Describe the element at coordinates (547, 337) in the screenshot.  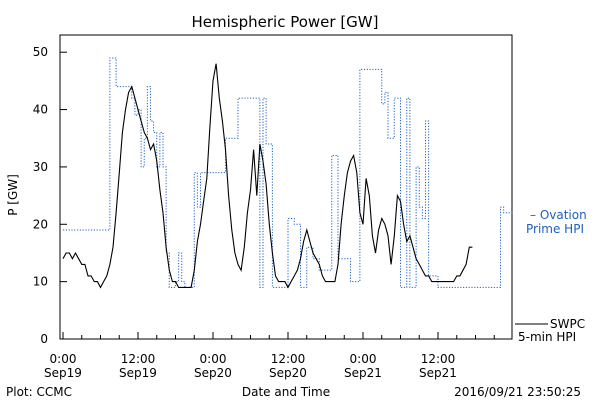
I see `legend-swpc-line2: 5-min HPI` at that location.